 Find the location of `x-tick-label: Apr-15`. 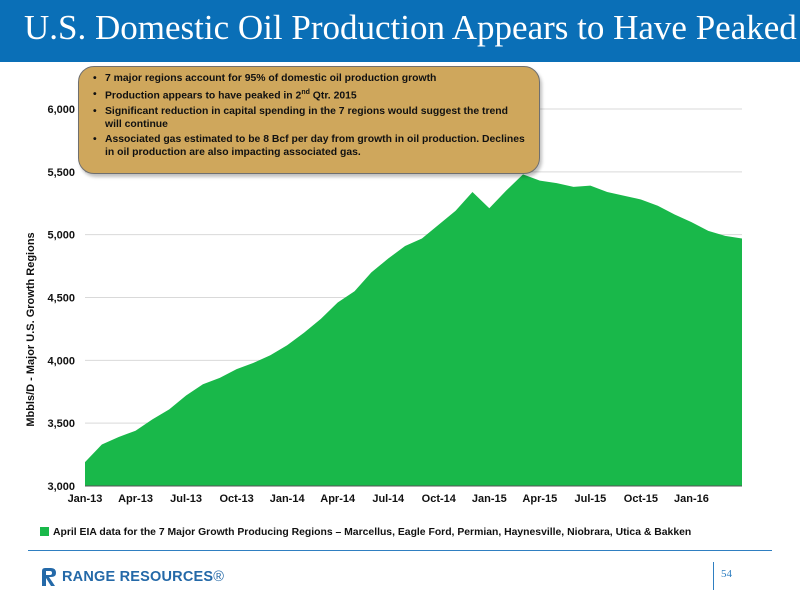

x-tick-label: Apr-15 is located at coordinates (539, 499).